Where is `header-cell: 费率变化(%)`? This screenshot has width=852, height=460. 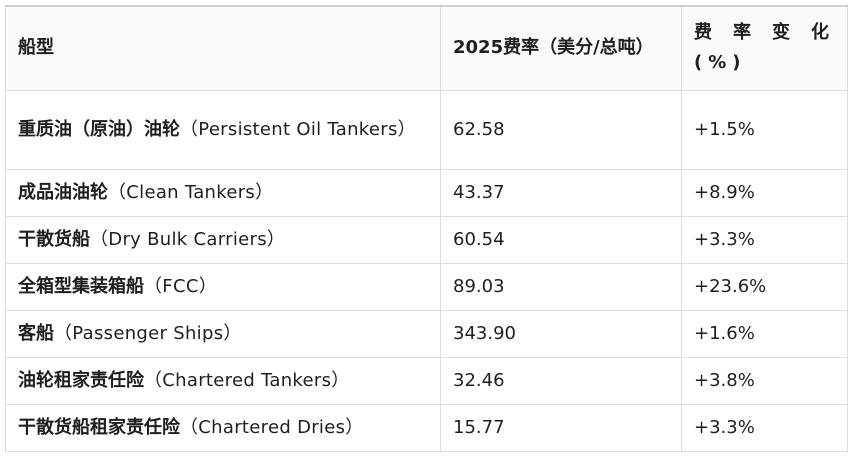 header-cell: 费率变化(%) is located at coordinates (764, 48).